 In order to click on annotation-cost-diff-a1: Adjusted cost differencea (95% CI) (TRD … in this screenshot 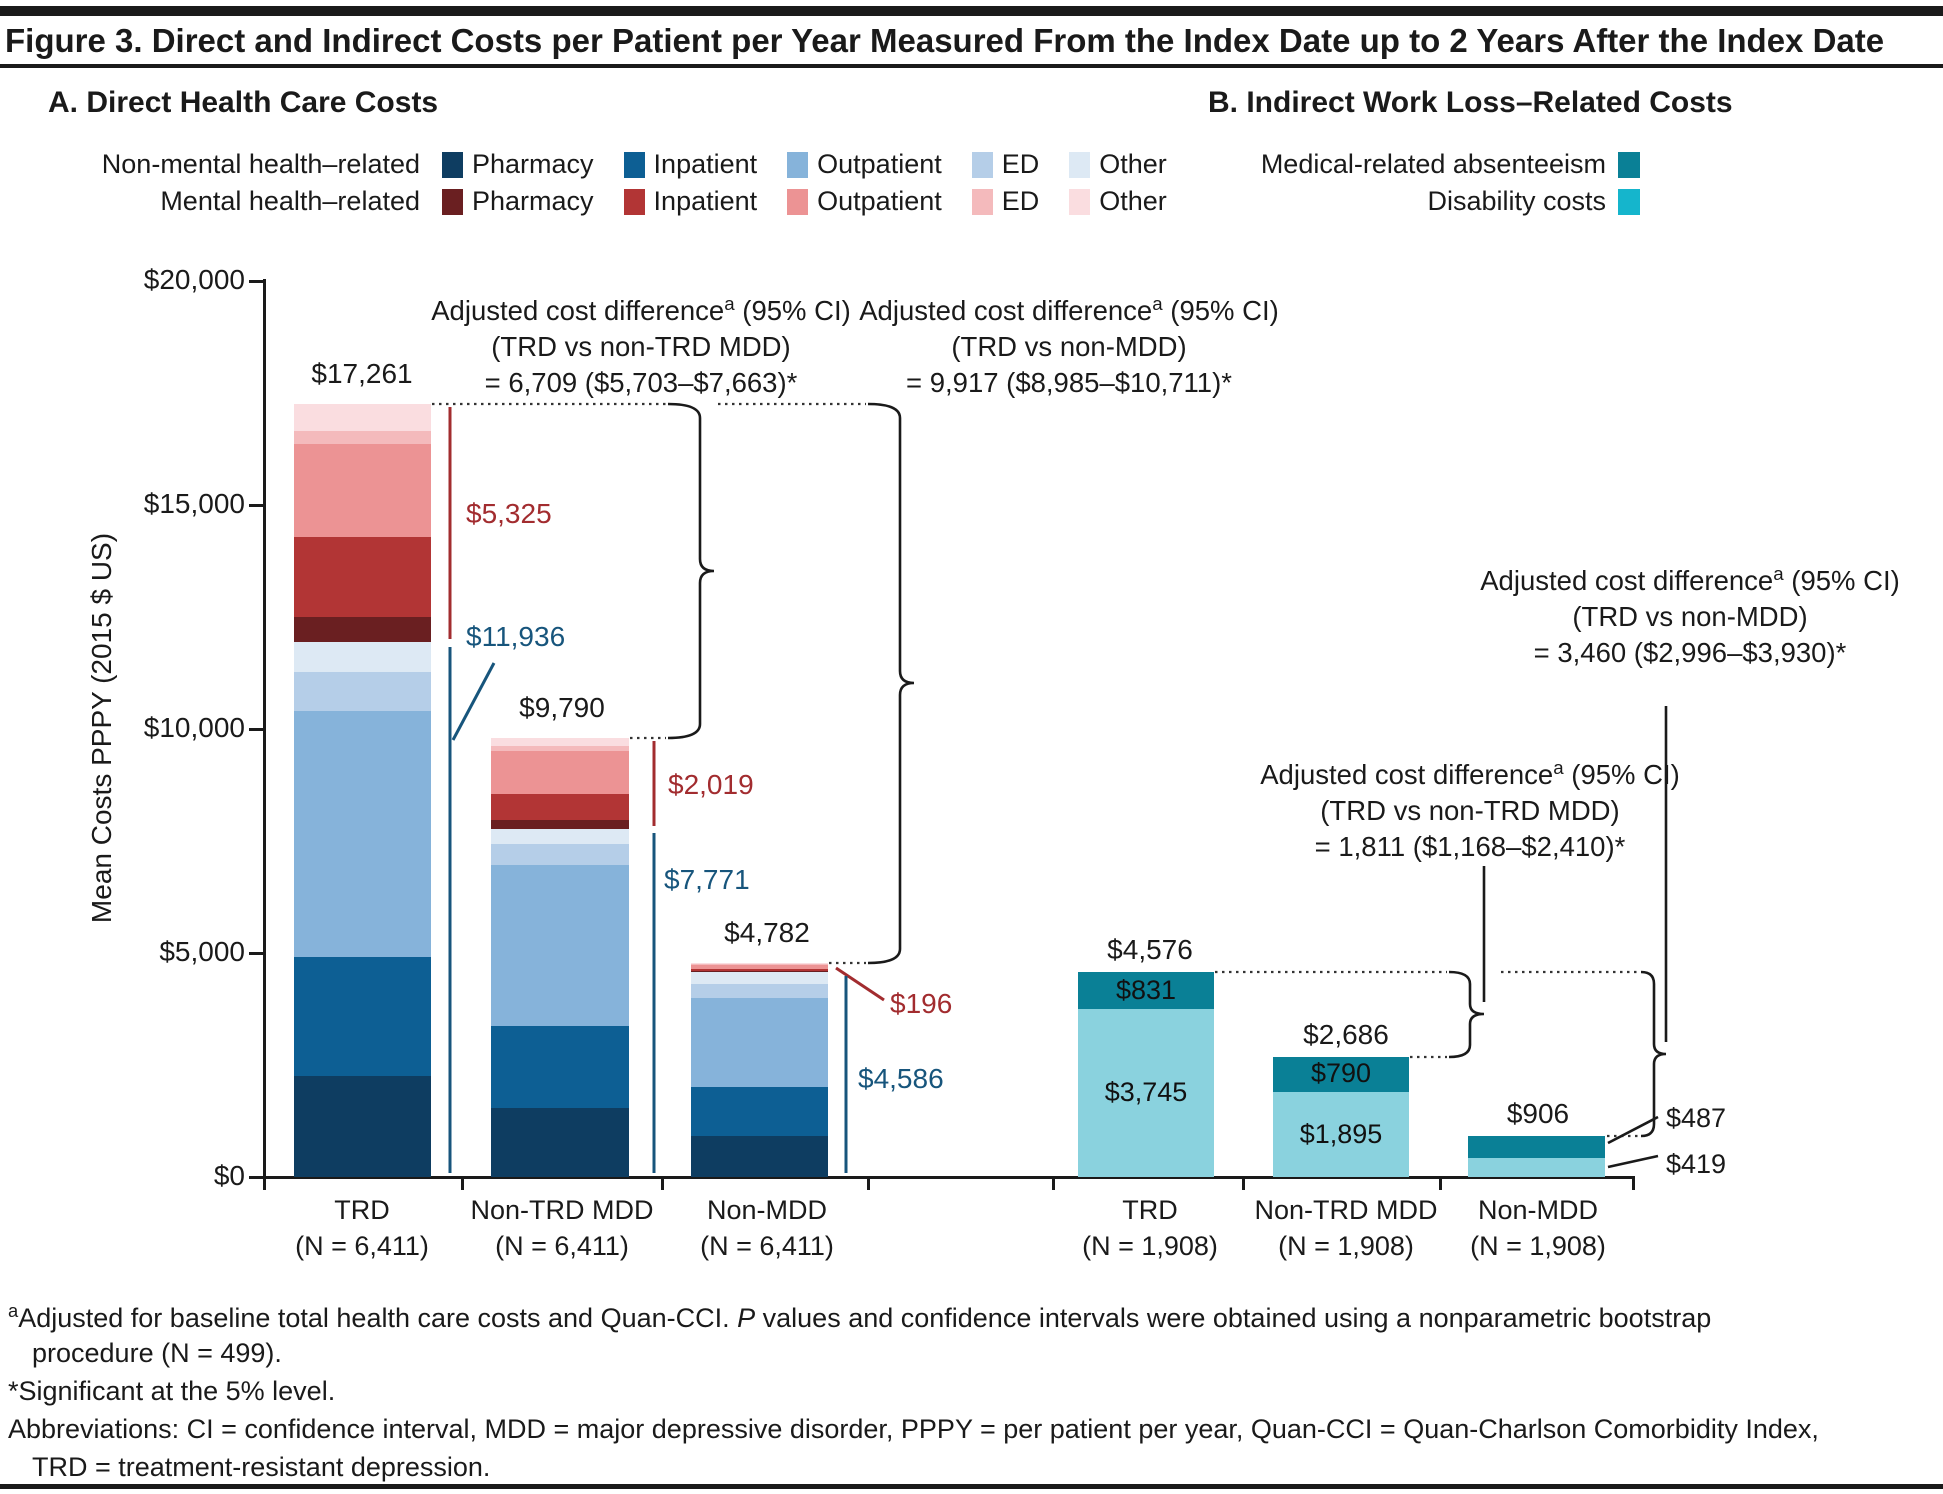, I will do `click(641, 343)`.